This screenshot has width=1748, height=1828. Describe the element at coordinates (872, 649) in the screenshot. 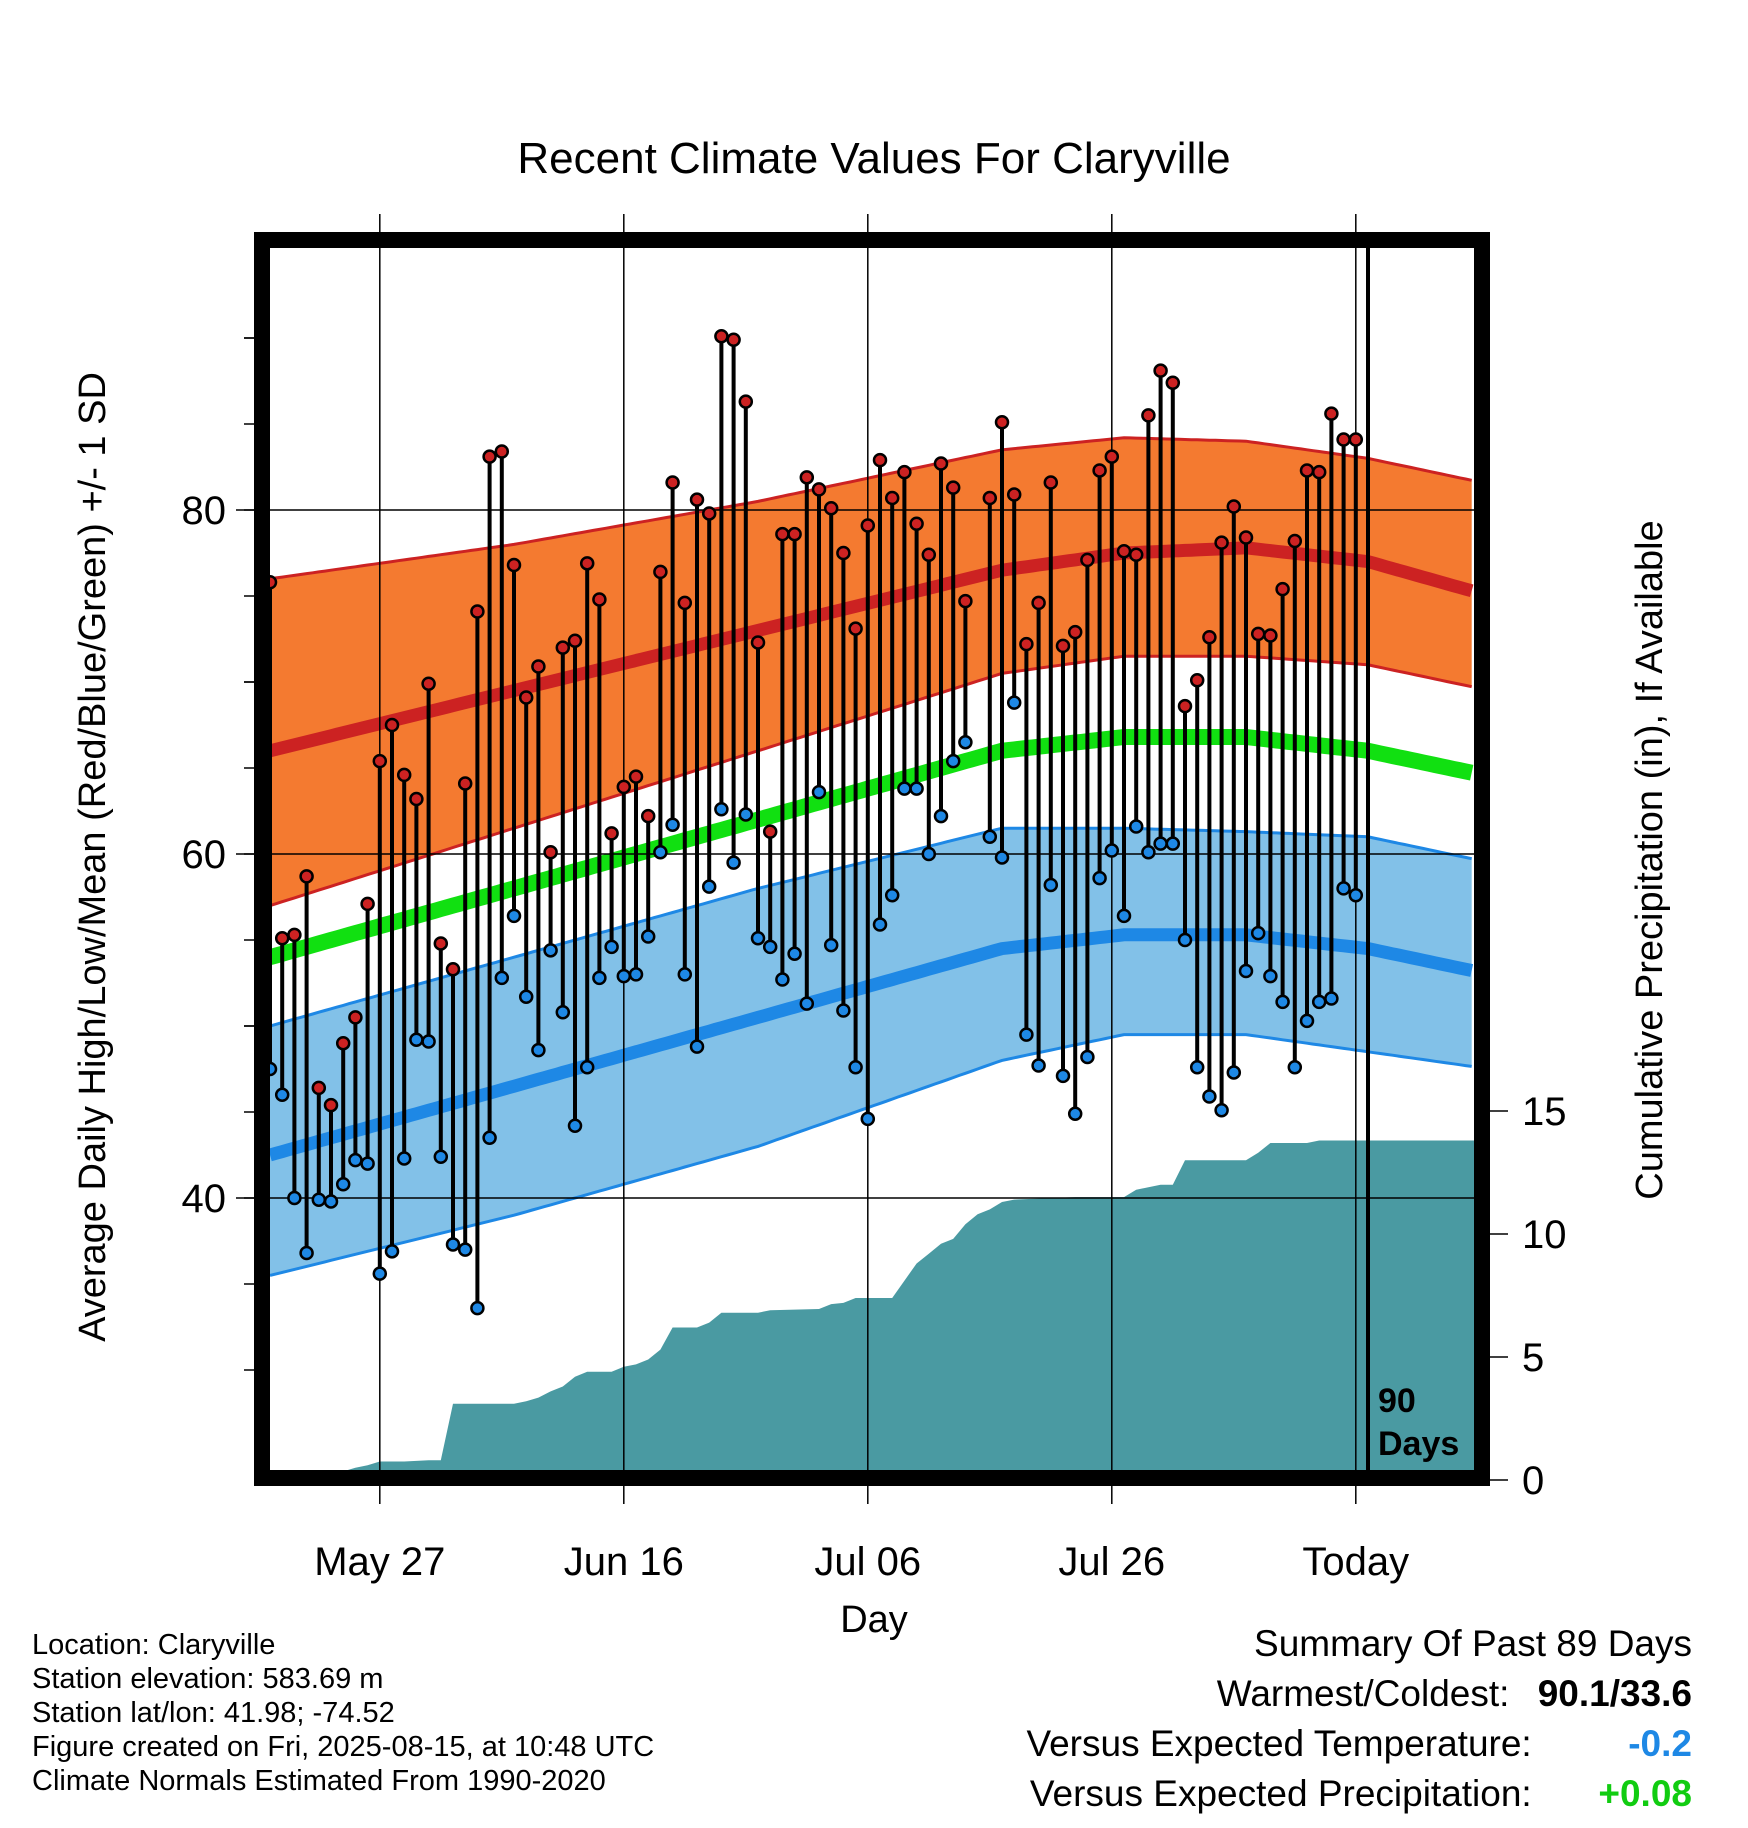

I see `high-normal-line` at that location.